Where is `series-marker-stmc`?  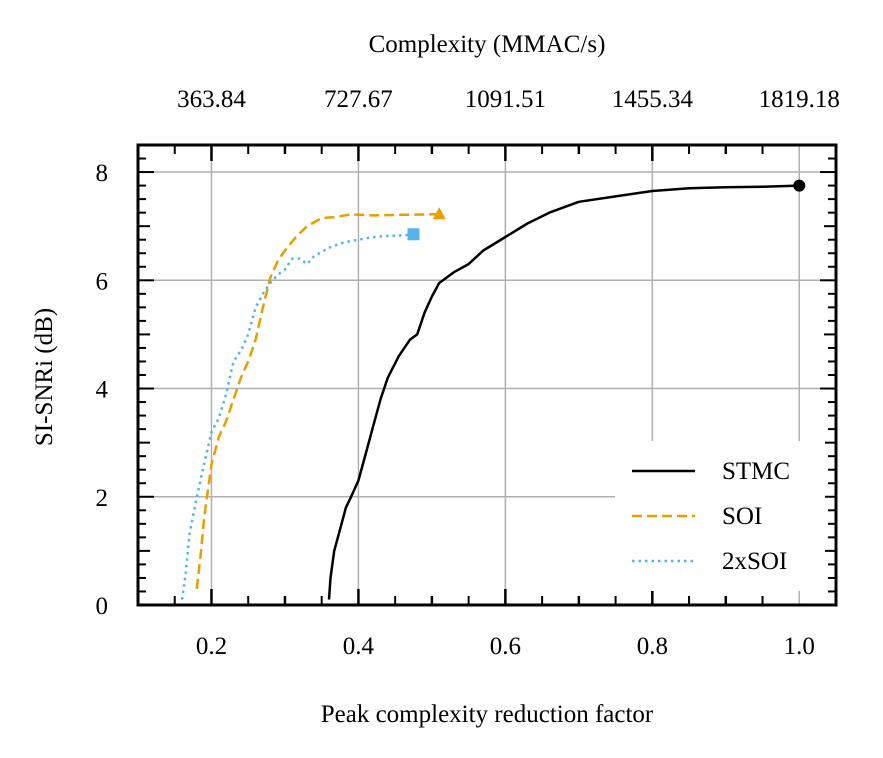 series-marker-stmc is located at coordinates (799, 185).